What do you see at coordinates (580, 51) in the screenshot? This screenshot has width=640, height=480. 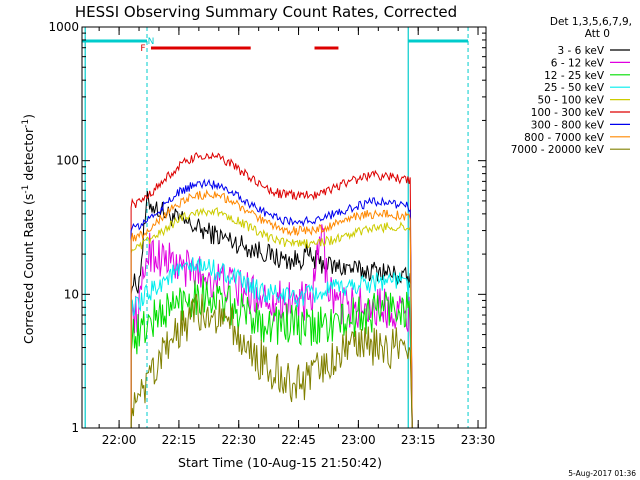 I see `legend-label-0: 3 - 6 keV` at bounding box center [580, 51].